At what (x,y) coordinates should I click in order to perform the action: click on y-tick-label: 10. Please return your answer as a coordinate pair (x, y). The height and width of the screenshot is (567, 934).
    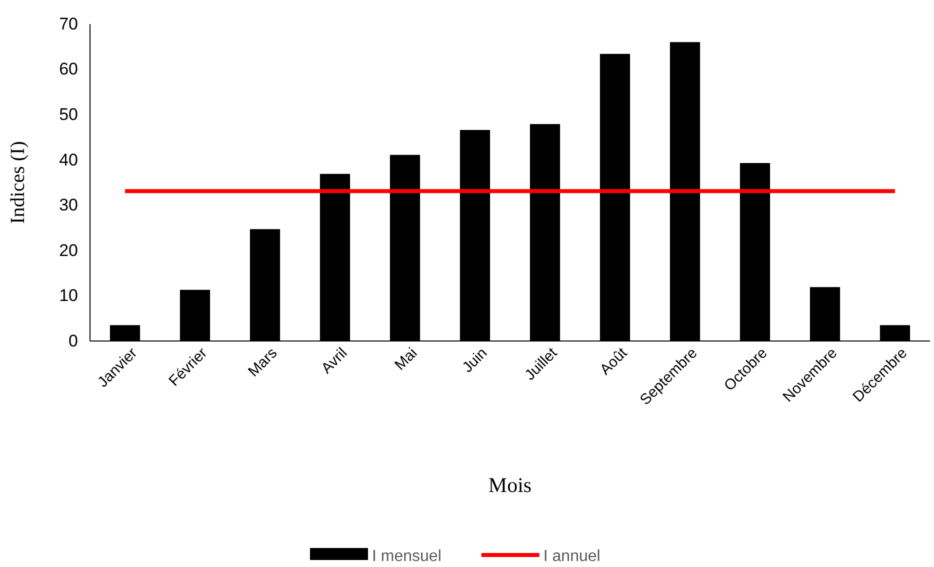
    Looking at the image, I should click on (68, 296).